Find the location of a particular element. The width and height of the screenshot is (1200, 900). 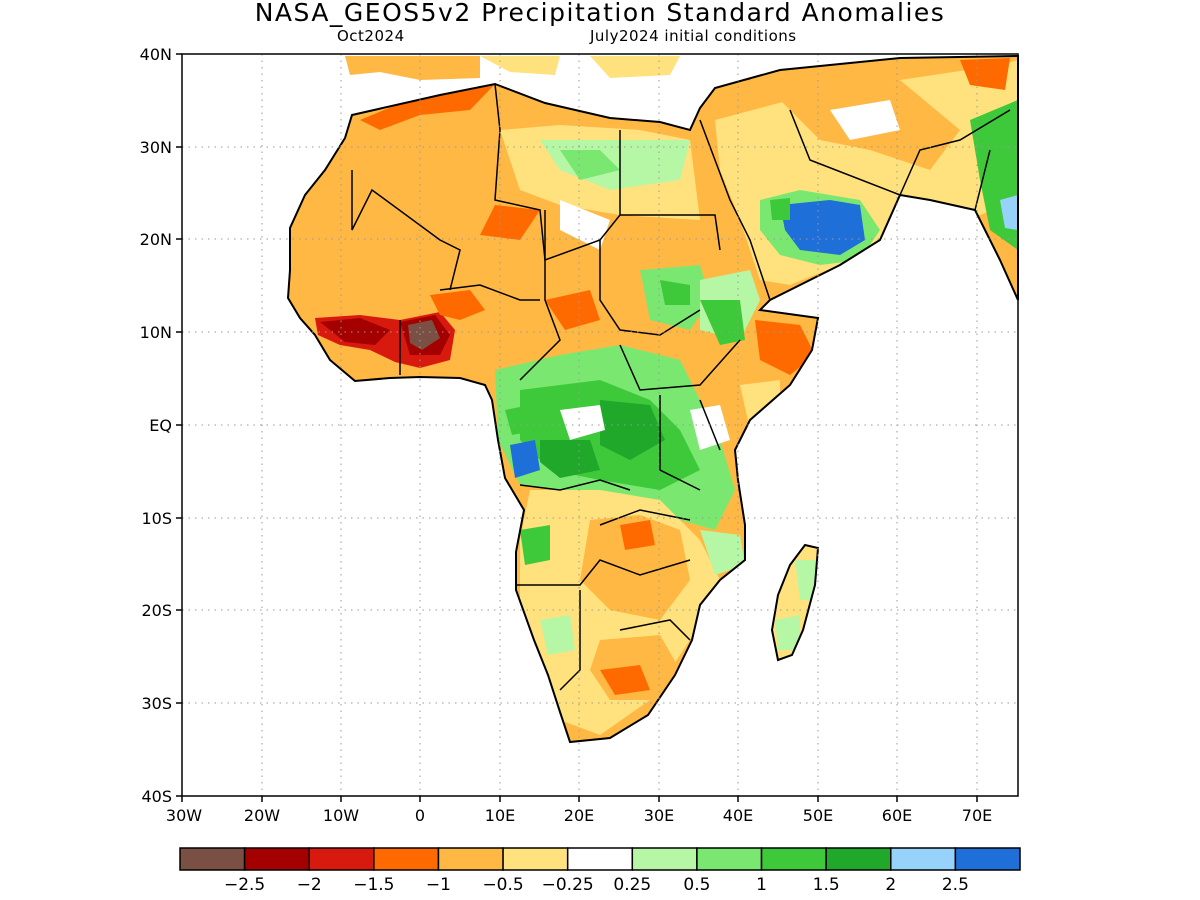

lon-label: 20W is located at coordinates (262, 815).